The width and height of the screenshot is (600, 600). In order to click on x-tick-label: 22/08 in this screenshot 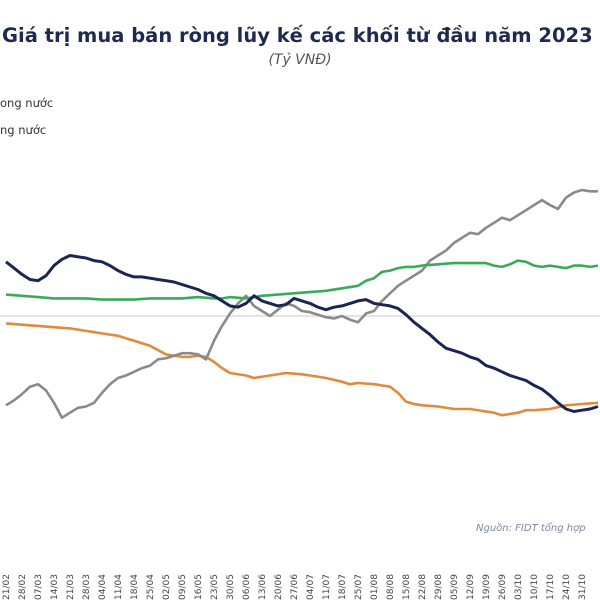, I will do `click(423, 587)`.